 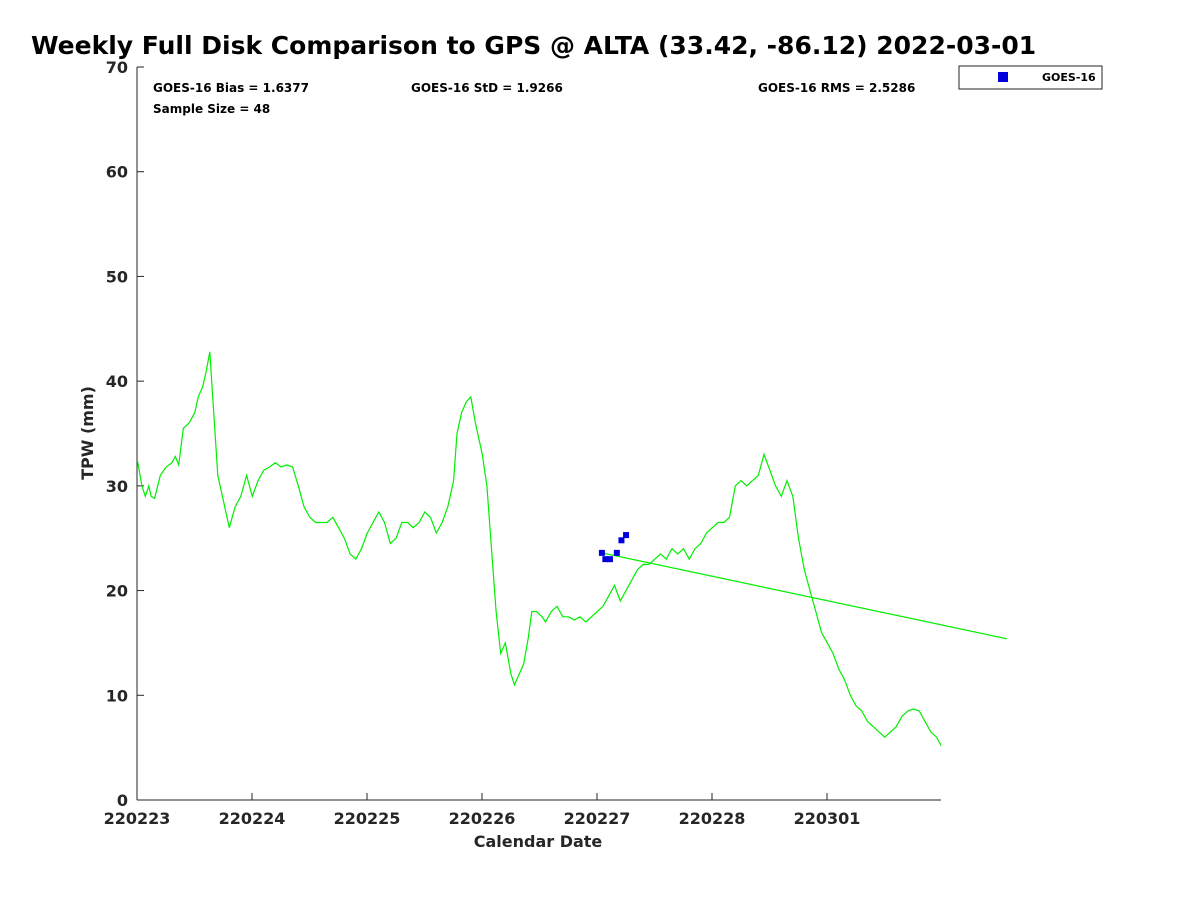 I want to click on stat-rms: GOES-16 RMS = 2.5286, so click(x=836, y=88).